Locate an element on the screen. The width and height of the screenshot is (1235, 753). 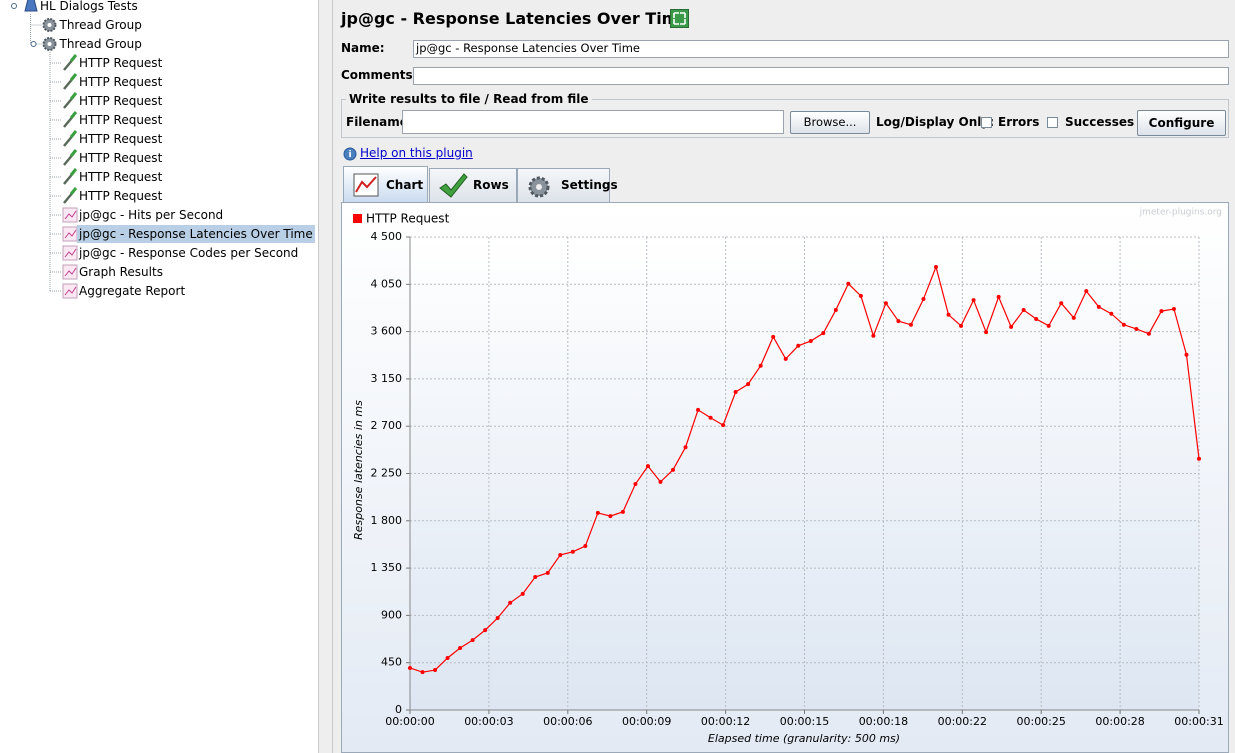
expand-glyph is located at coordinates (679, 18).